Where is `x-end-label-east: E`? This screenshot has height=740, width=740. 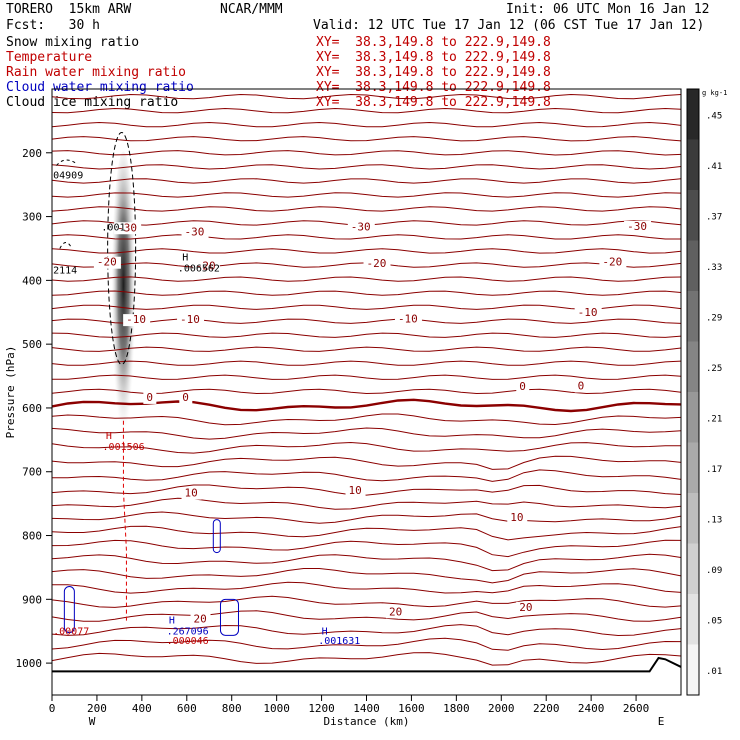
x-end-label-east: E is located at coordinates (661, 721).